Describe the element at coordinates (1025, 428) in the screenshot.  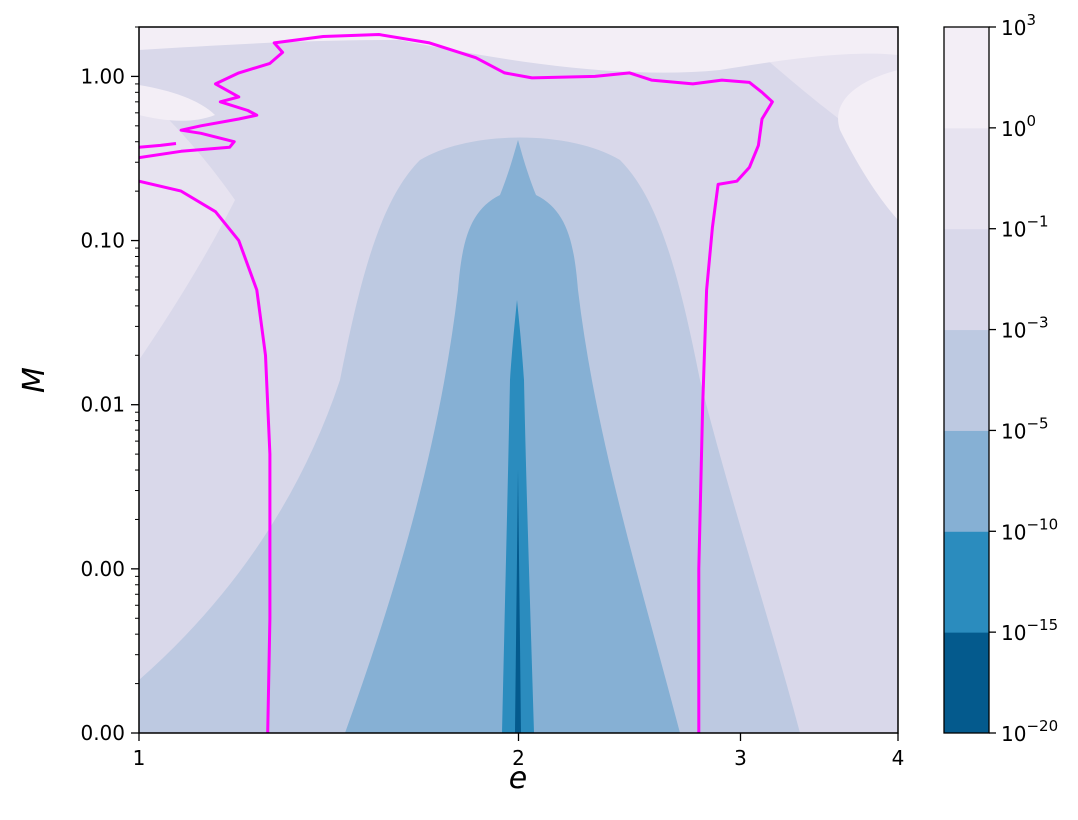
I see `colorbar-tick-label: 10⁻⁵` at that location.